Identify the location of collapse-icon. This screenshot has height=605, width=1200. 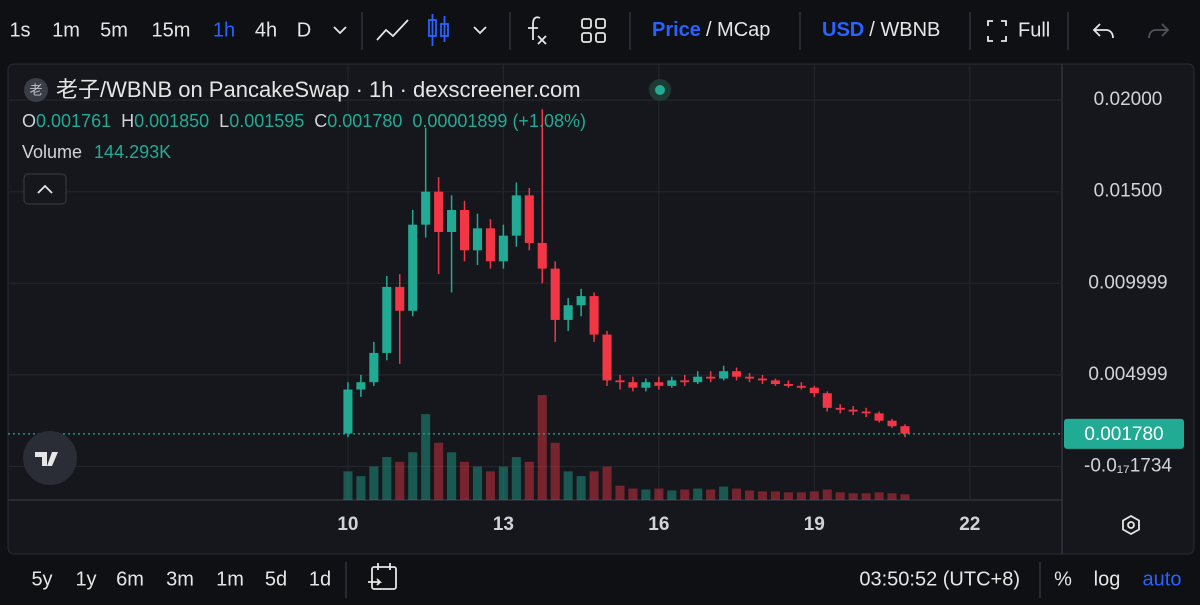
(45, 189).